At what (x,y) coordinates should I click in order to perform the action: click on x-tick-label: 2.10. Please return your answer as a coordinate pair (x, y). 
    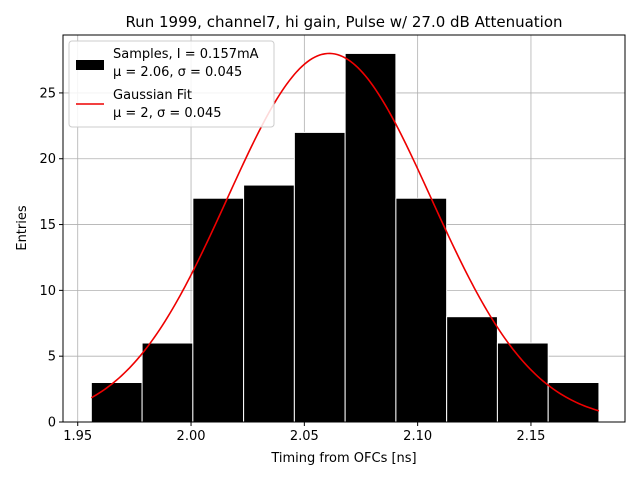
    Looking at the image, I should click on (417, 436).